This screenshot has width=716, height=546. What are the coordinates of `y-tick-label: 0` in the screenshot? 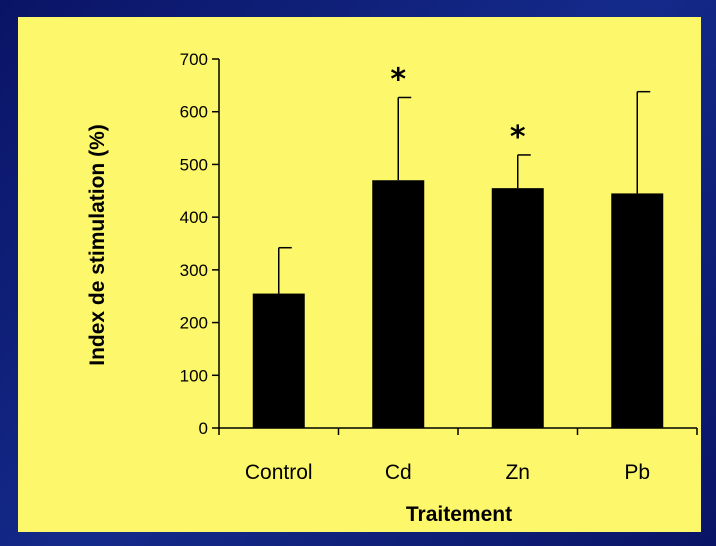 It's located at (203, 428).